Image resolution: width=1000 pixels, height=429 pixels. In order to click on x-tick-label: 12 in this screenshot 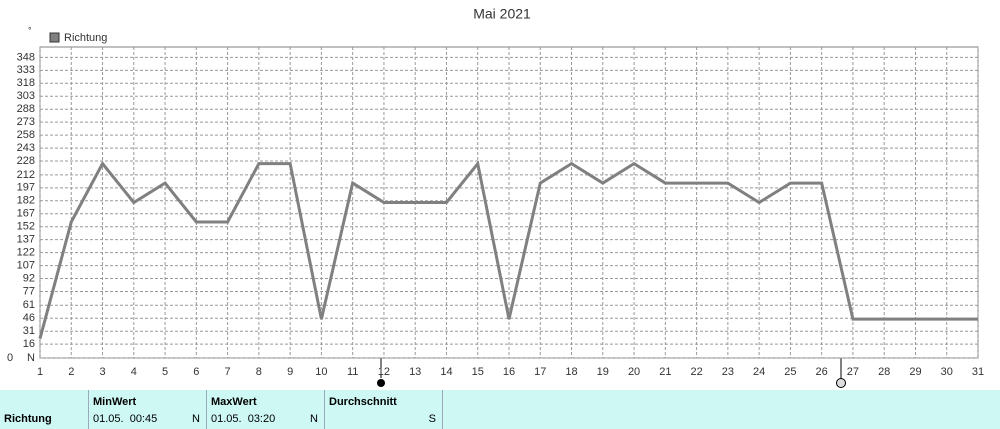, I will do `click(384, 372)`.